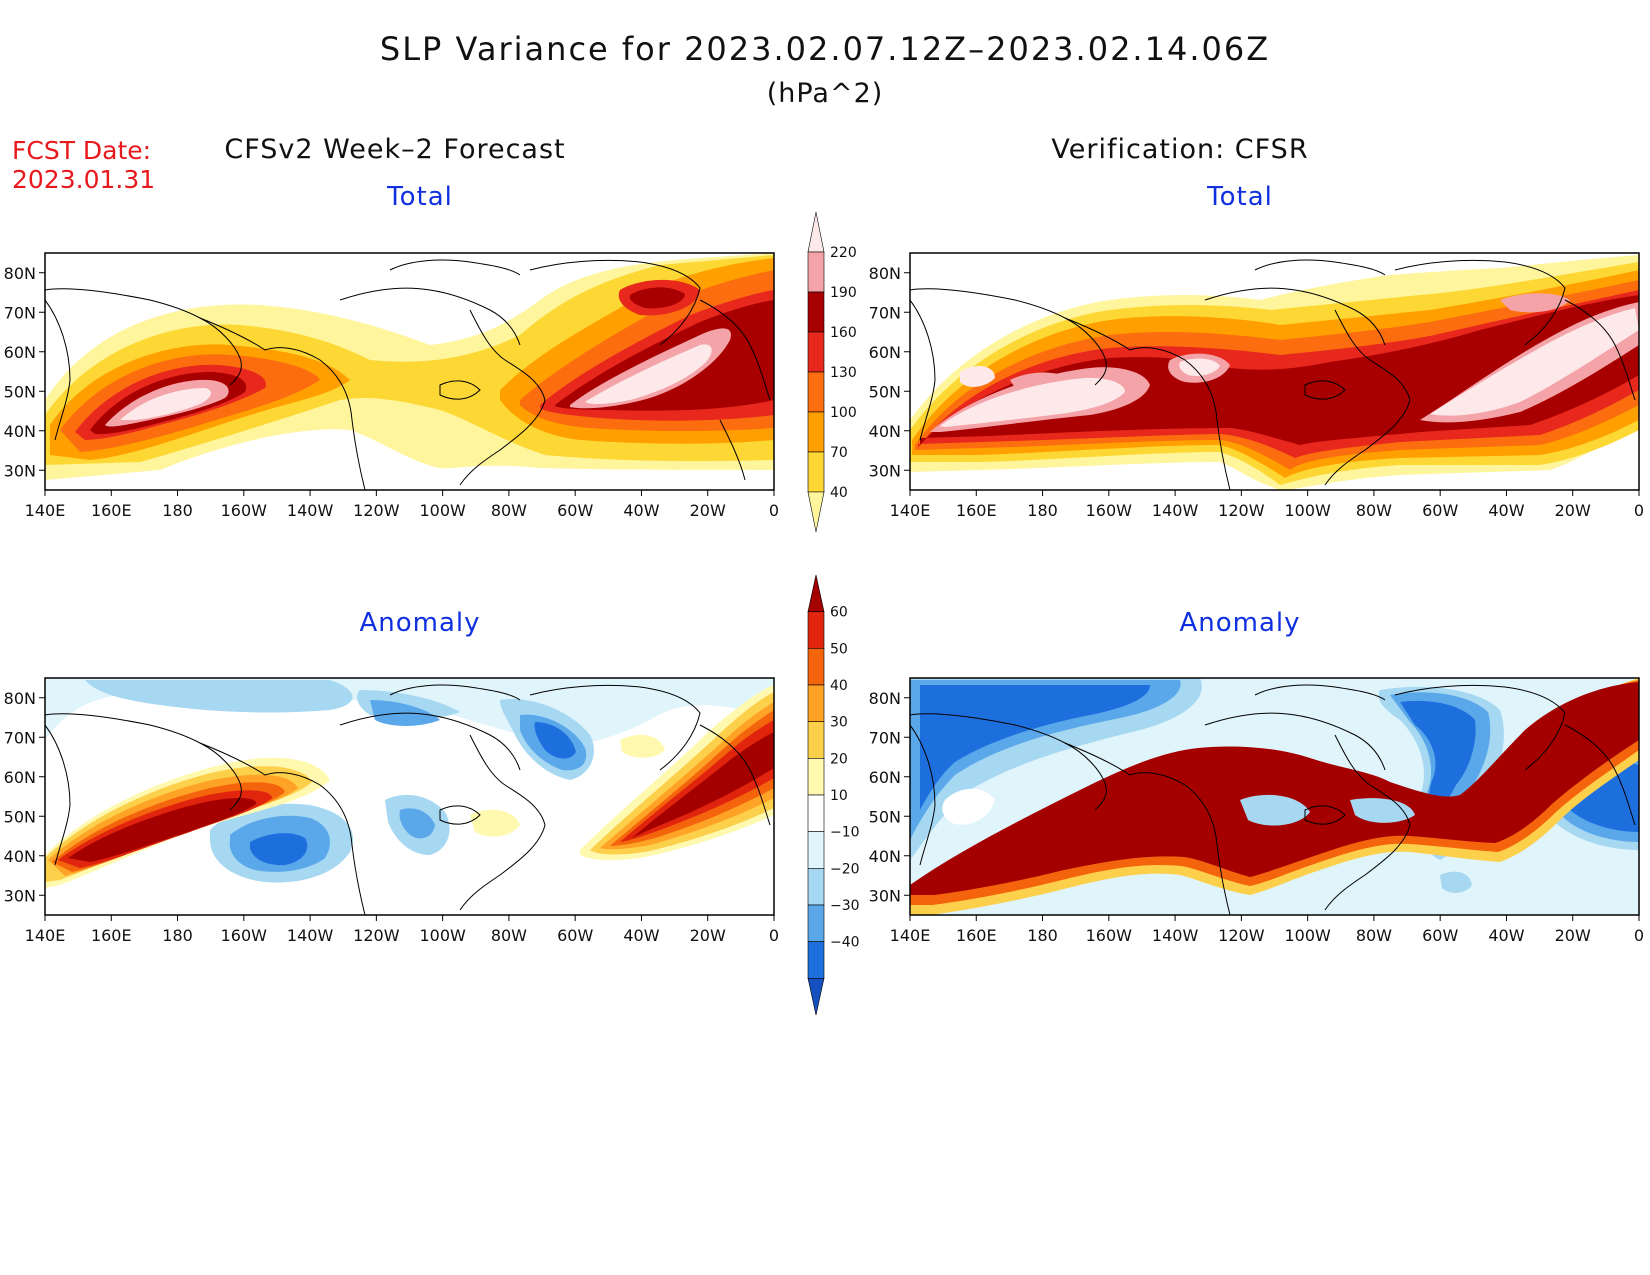  What do you see at coordinates (1180, 149) in the screenshot?
I see `verification-column-heading: Verification: CFSR` at bounding box center [1180, 149].